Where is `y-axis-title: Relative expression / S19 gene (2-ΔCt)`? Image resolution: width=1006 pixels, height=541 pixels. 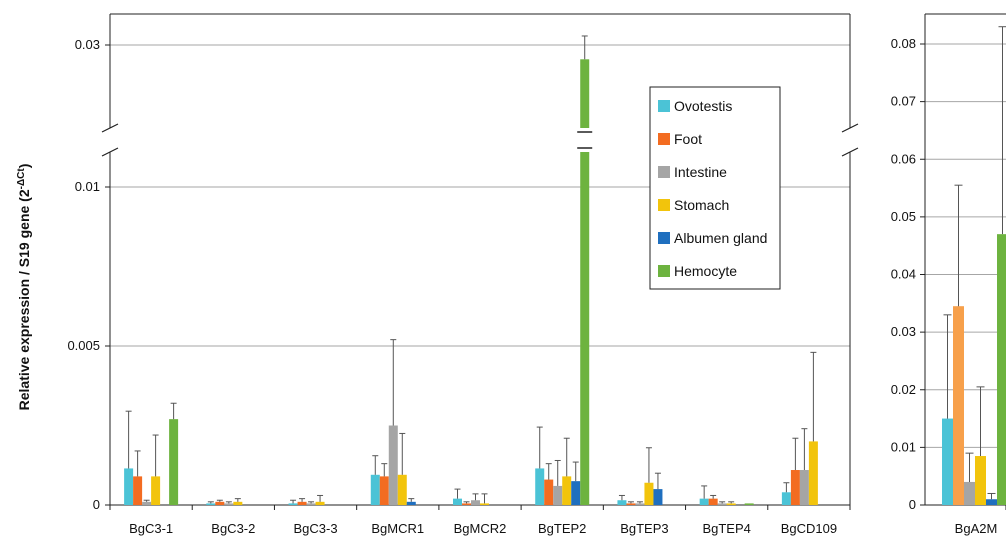 y-axis-title: Relative expression / S19 gene (2-ΔCt) is located at coordinates (24, 287).